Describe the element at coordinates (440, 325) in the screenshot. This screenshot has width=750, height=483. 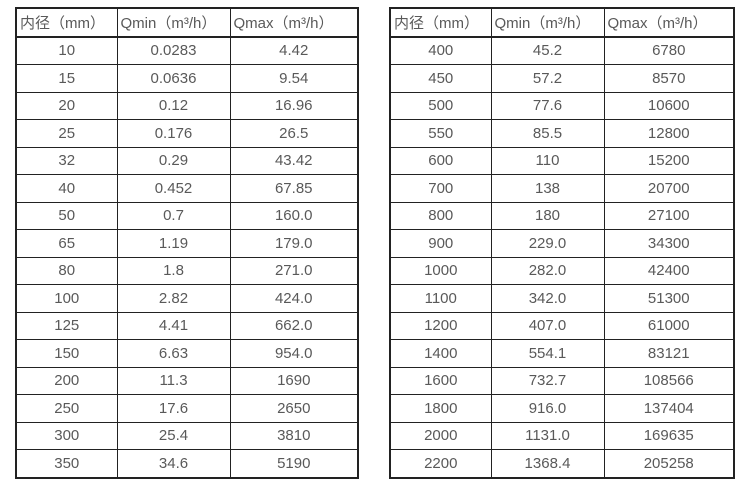
I see `diameter-cell: 1200` at that location.